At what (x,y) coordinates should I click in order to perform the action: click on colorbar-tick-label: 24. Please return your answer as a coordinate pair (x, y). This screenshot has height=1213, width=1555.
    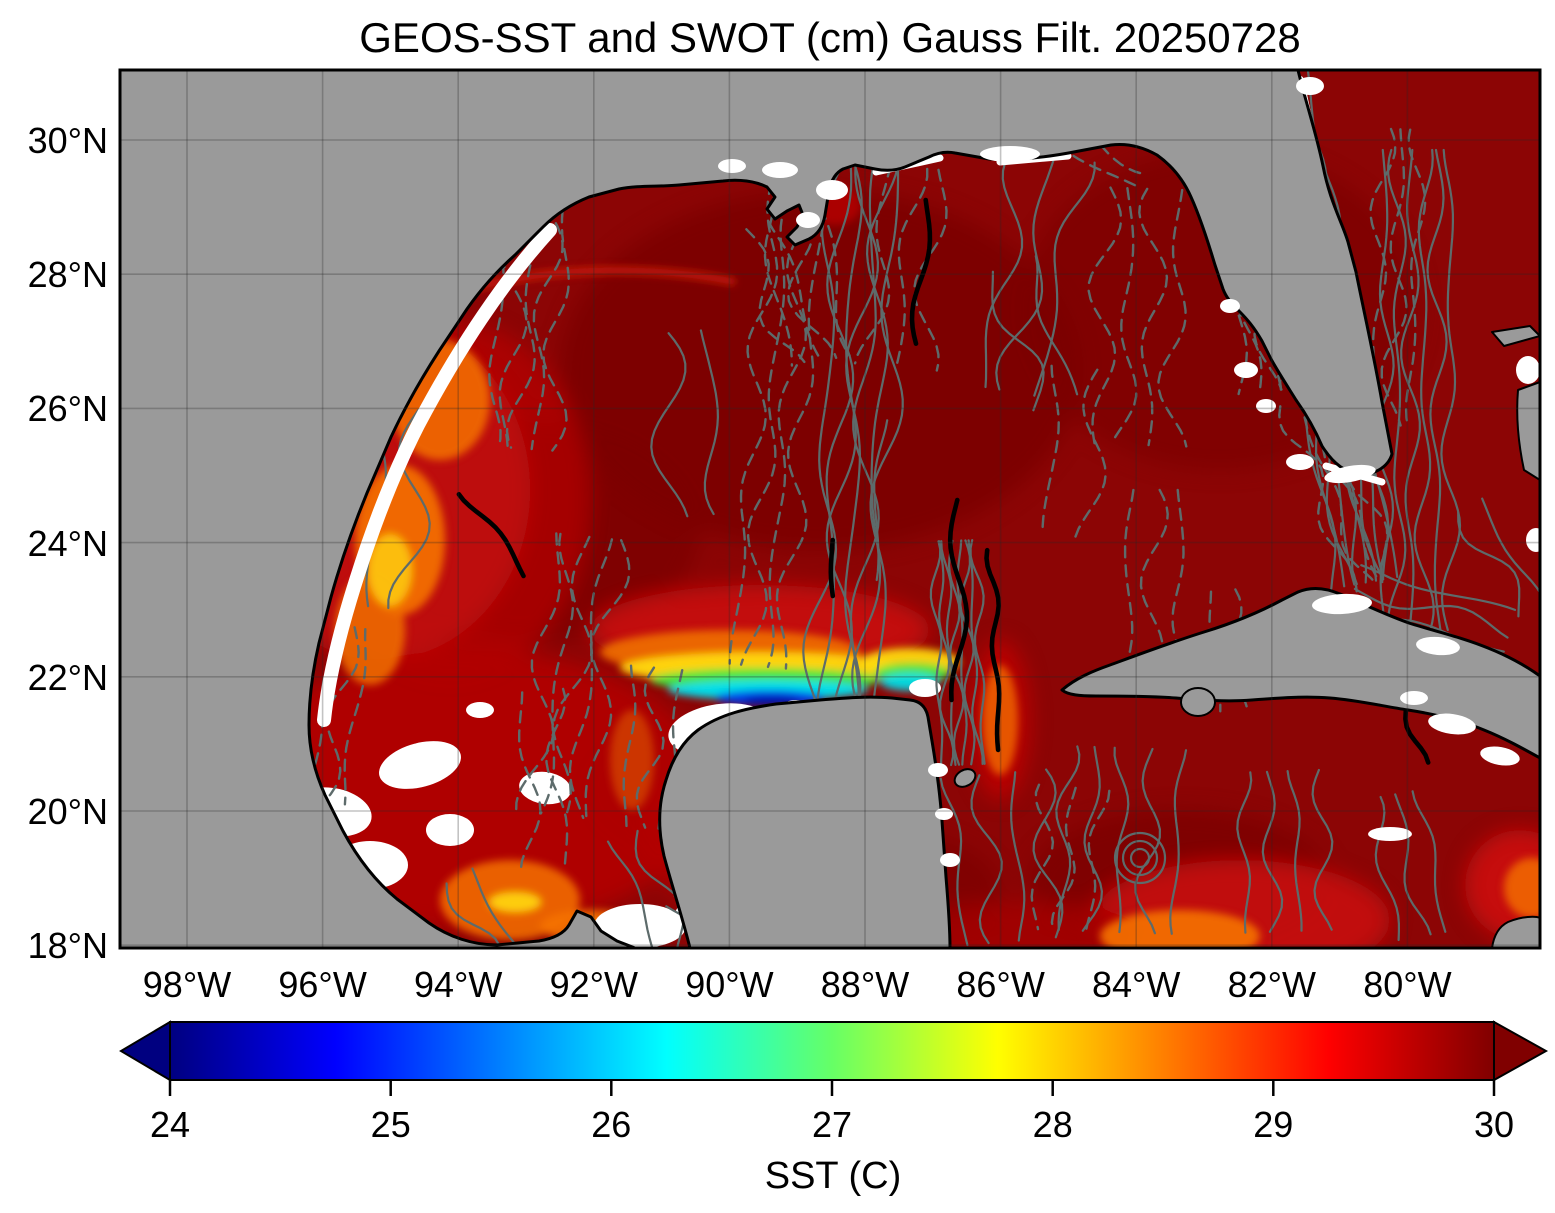
    Looking at the image, I should click on (170, 1124).